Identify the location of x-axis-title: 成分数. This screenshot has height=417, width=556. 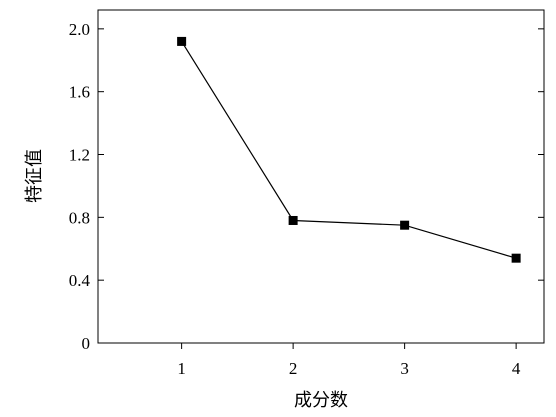
(321, 400).